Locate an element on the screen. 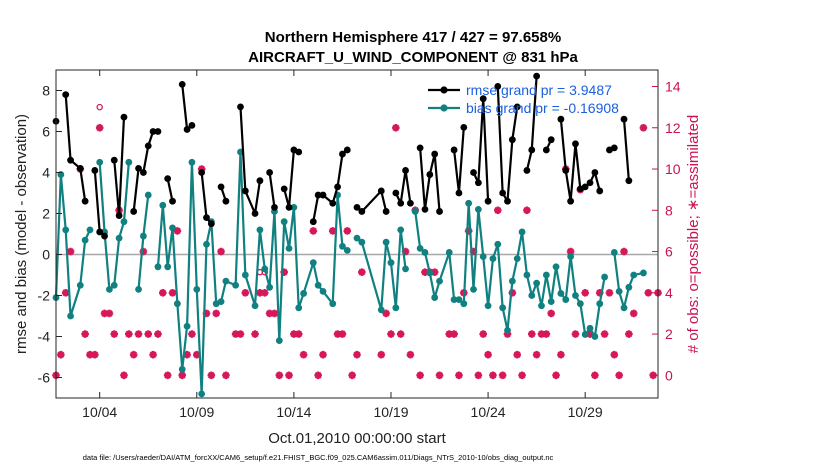 The width and height of the screenshot is (830, 470). x-tick-label: 10/24 is located at coordinates (488, 412).